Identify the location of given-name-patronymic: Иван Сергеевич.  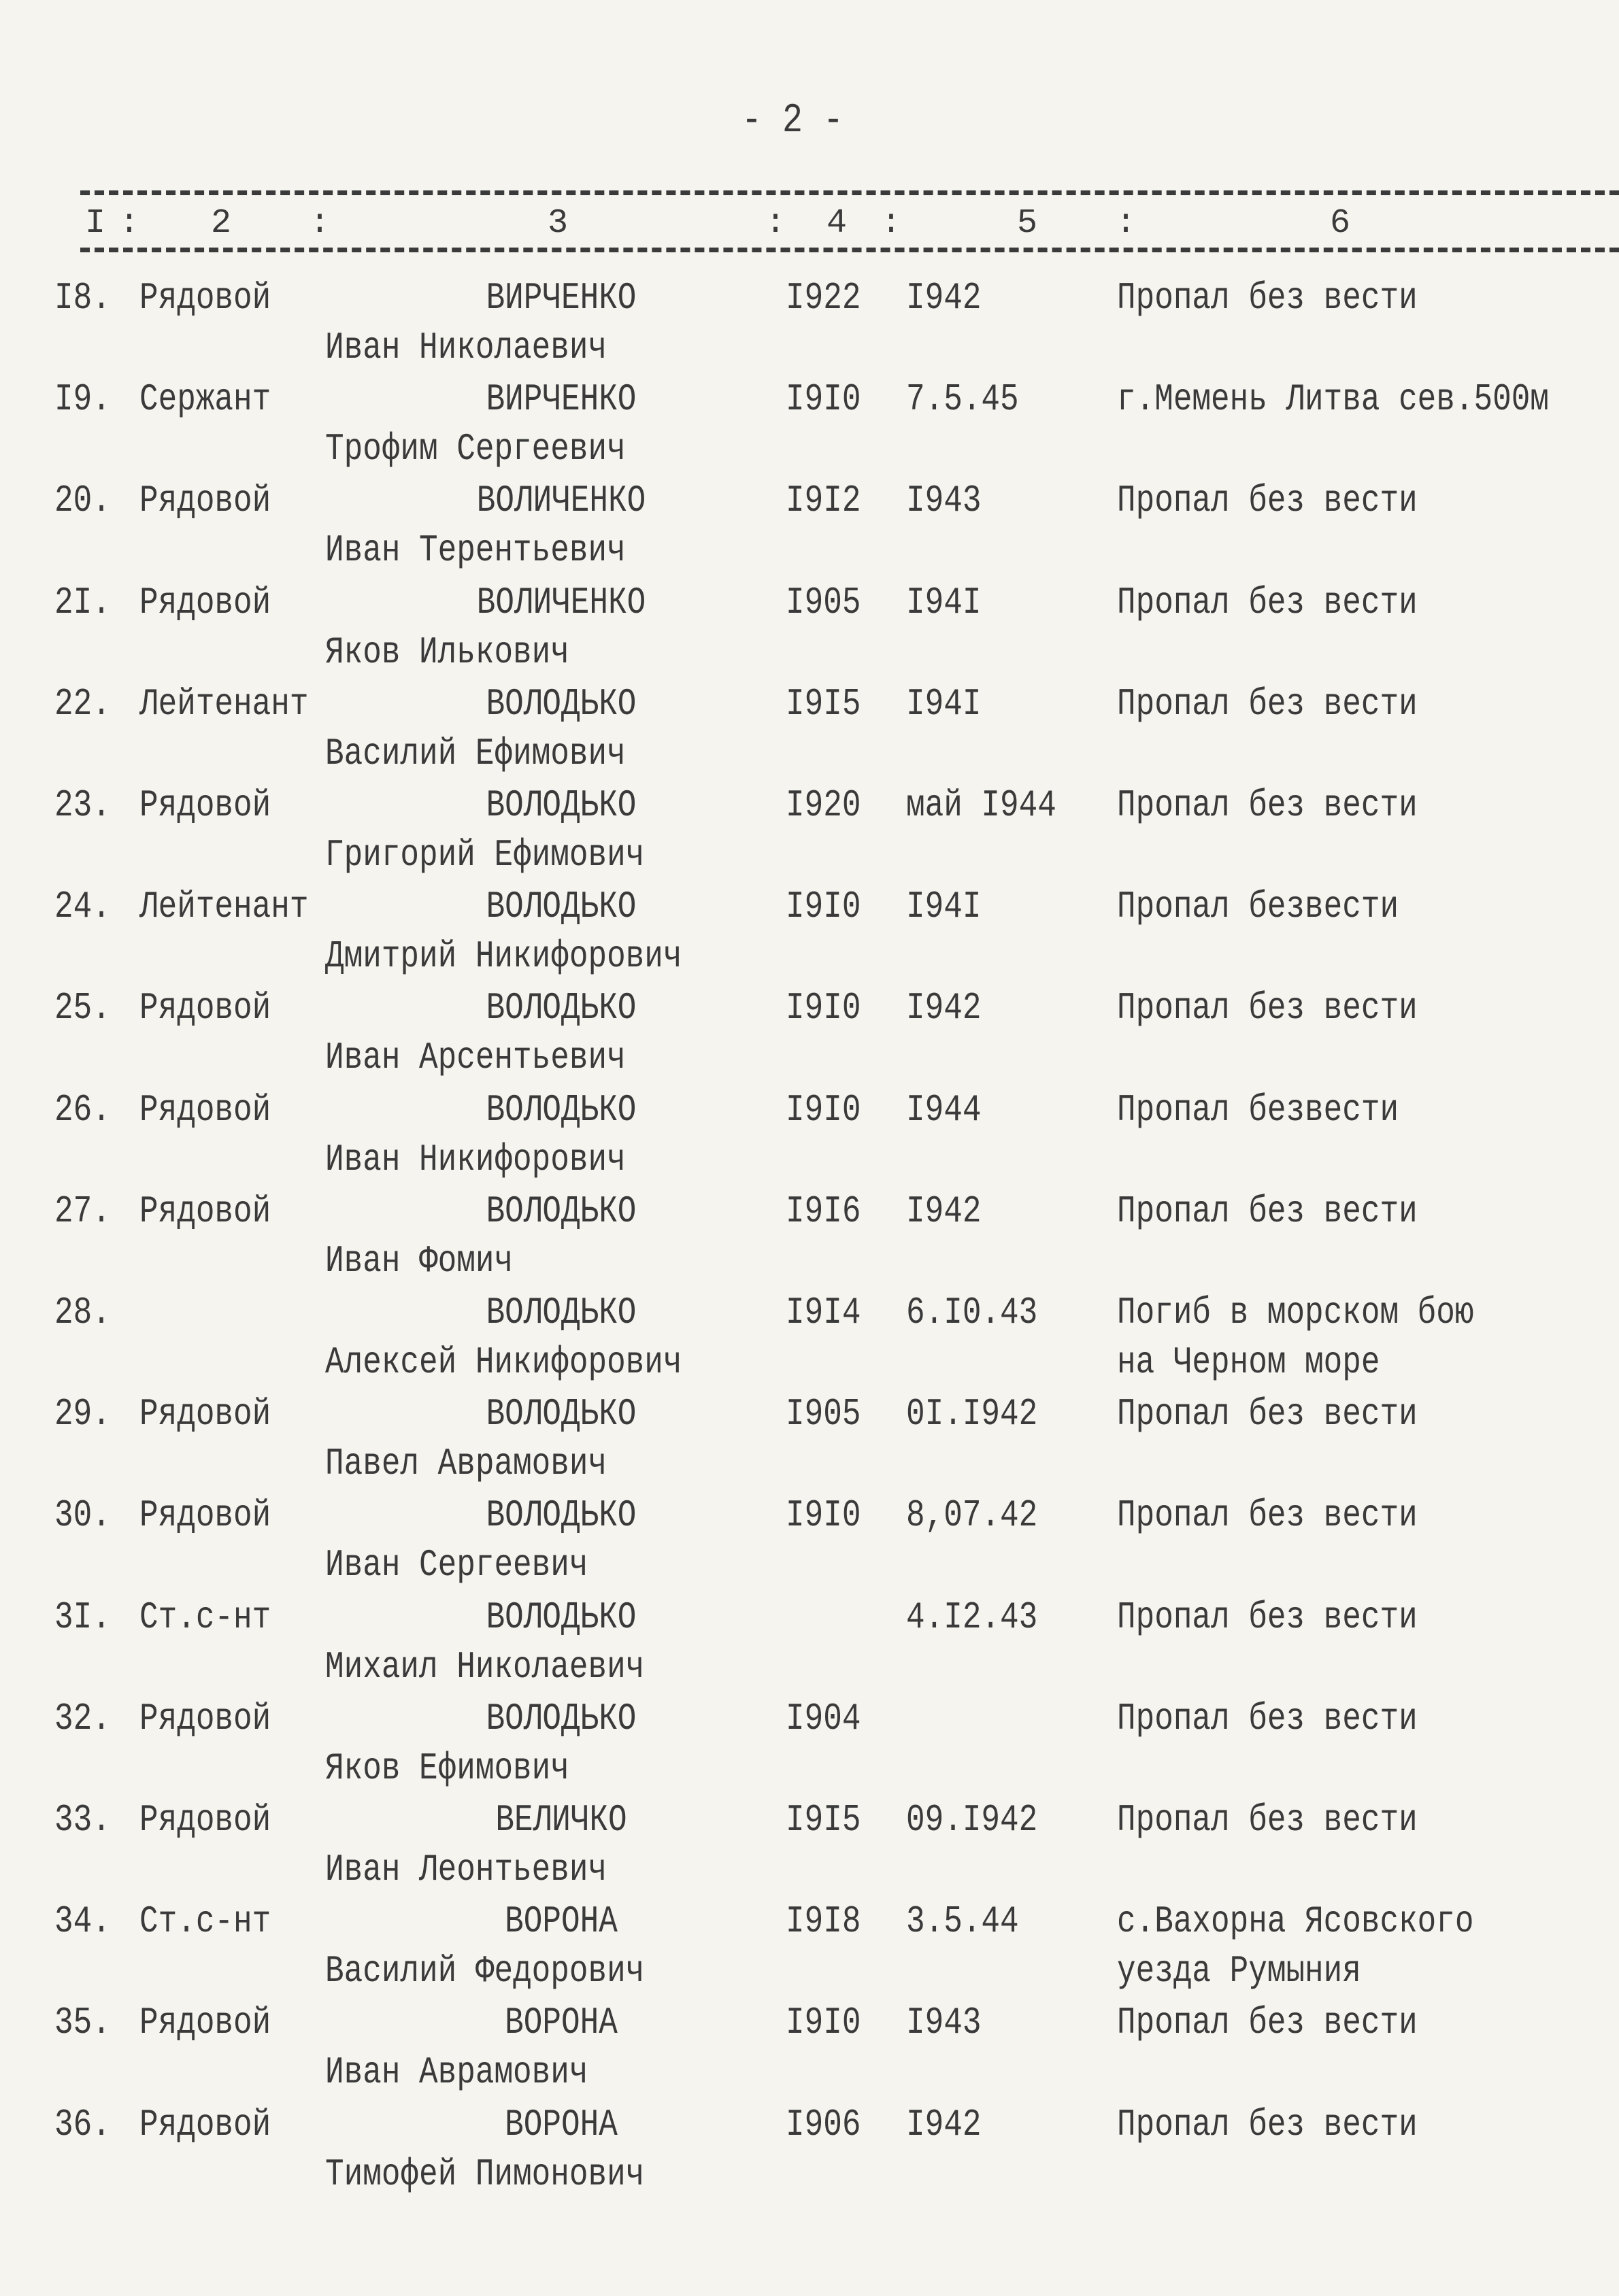
(456, 1565).